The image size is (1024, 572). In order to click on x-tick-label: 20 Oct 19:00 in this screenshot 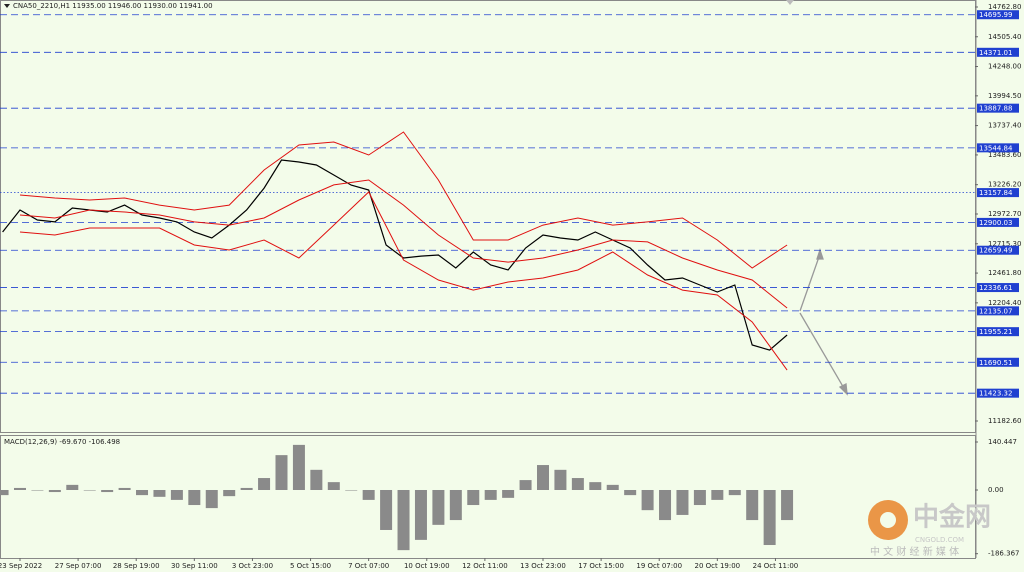, I will do `click(718, 566)`.